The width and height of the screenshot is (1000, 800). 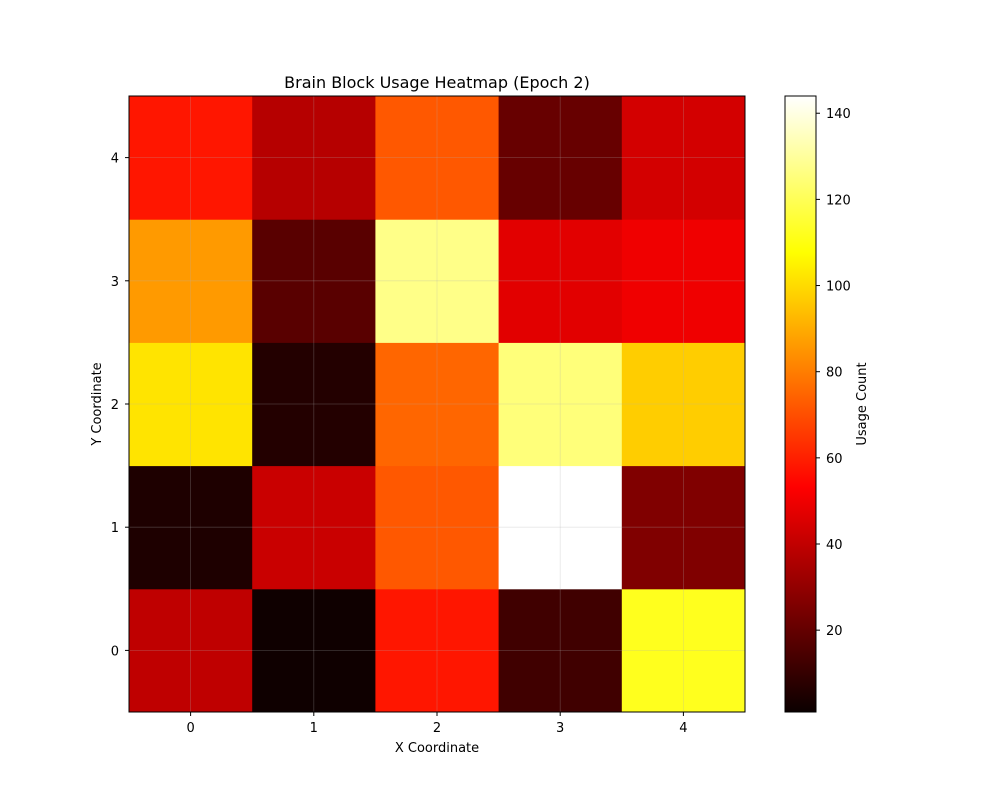 I want to click on colorbar-tick-label: 120, so click(x=838, y=200).